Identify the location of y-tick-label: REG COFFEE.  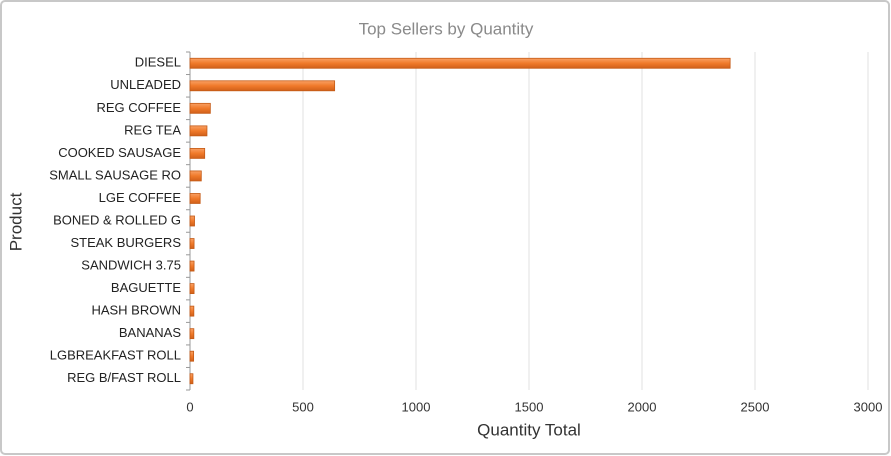
(138, 107).